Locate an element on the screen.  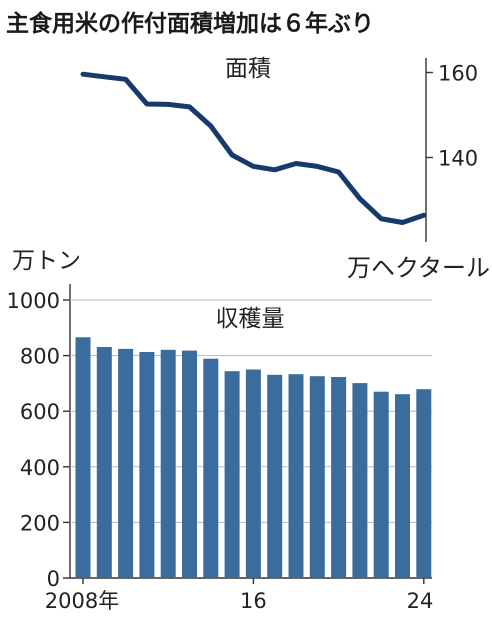
harvest-x-tick-label: 2008年 is located at coordinates (82, 601).